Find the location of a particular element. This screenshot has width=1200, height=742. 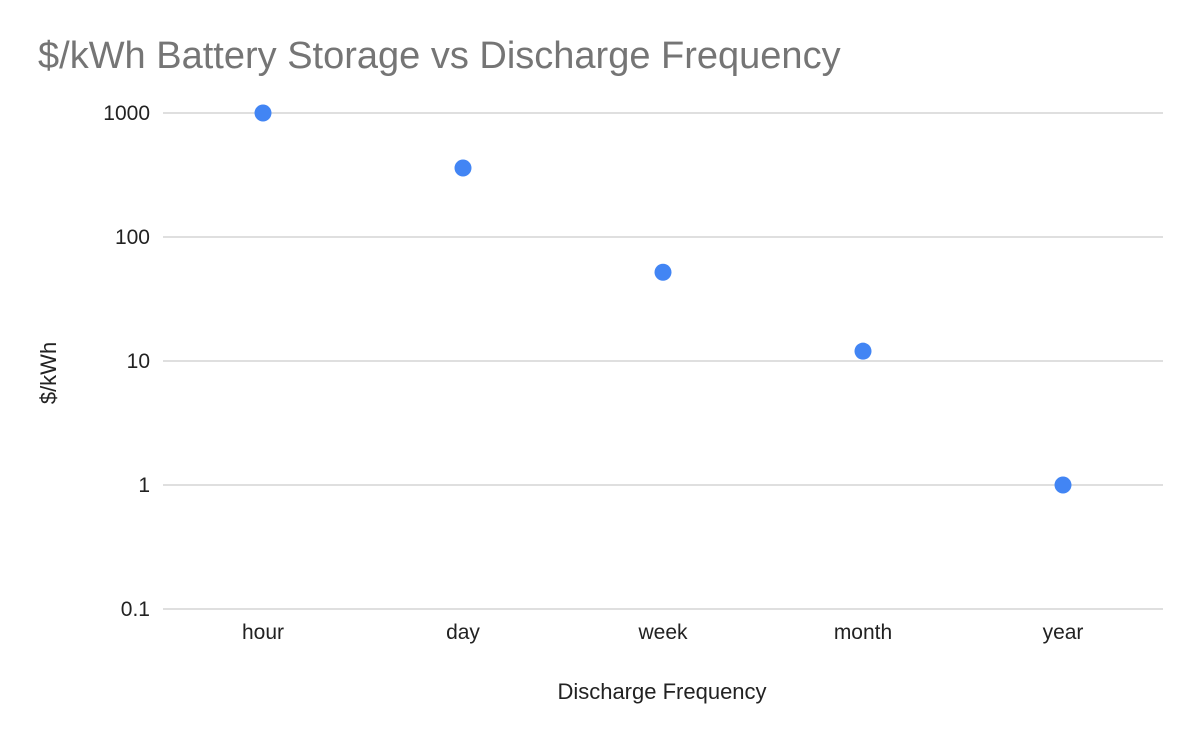

x-tick-label: year is located at coordinates (1063, 632).